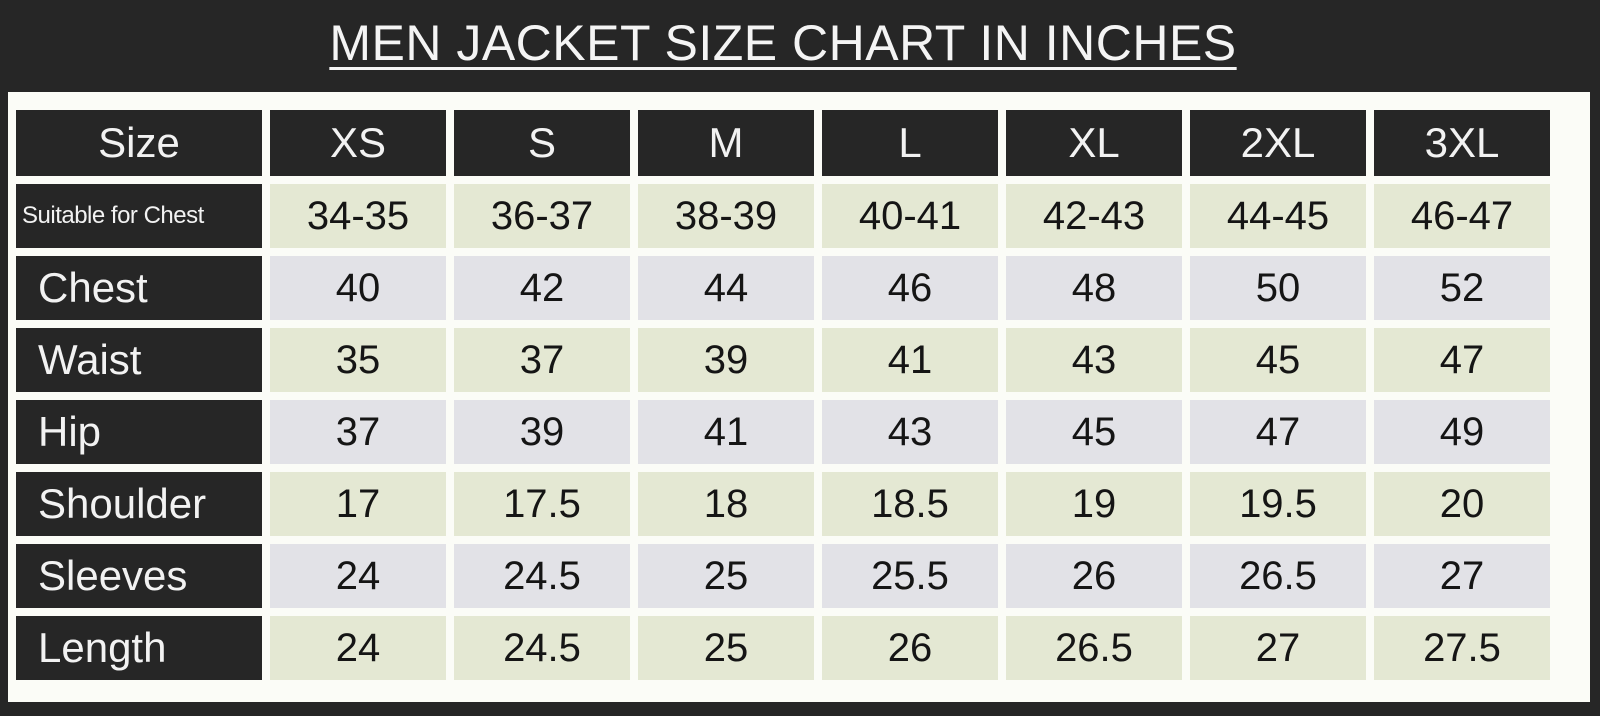  Describe the element at coordinates (1094, 216) in the screenshot. I see `cell-suitable-for-chest-xl: 42-43` at that location.